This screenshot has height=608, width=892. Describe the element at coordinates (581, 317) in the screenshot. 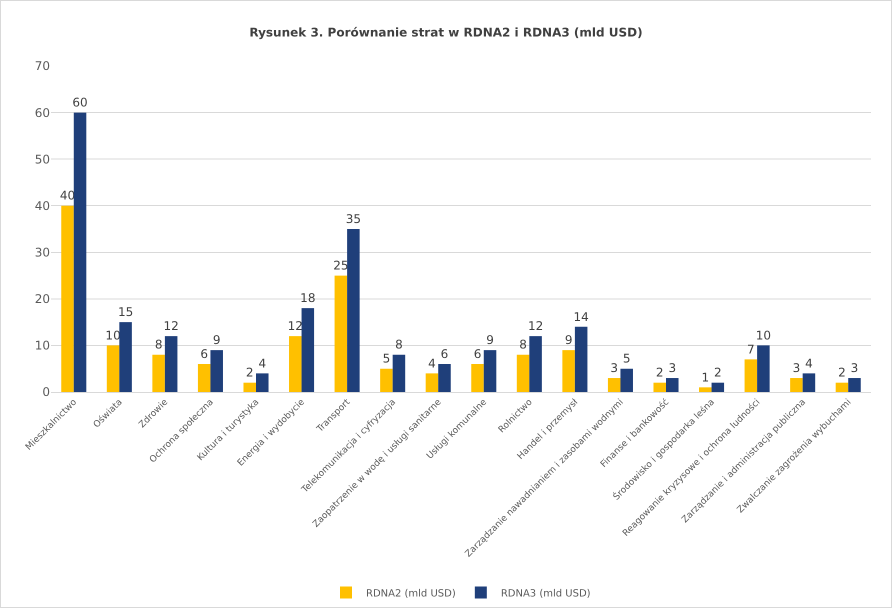

I see `data-label: 14` at that location.